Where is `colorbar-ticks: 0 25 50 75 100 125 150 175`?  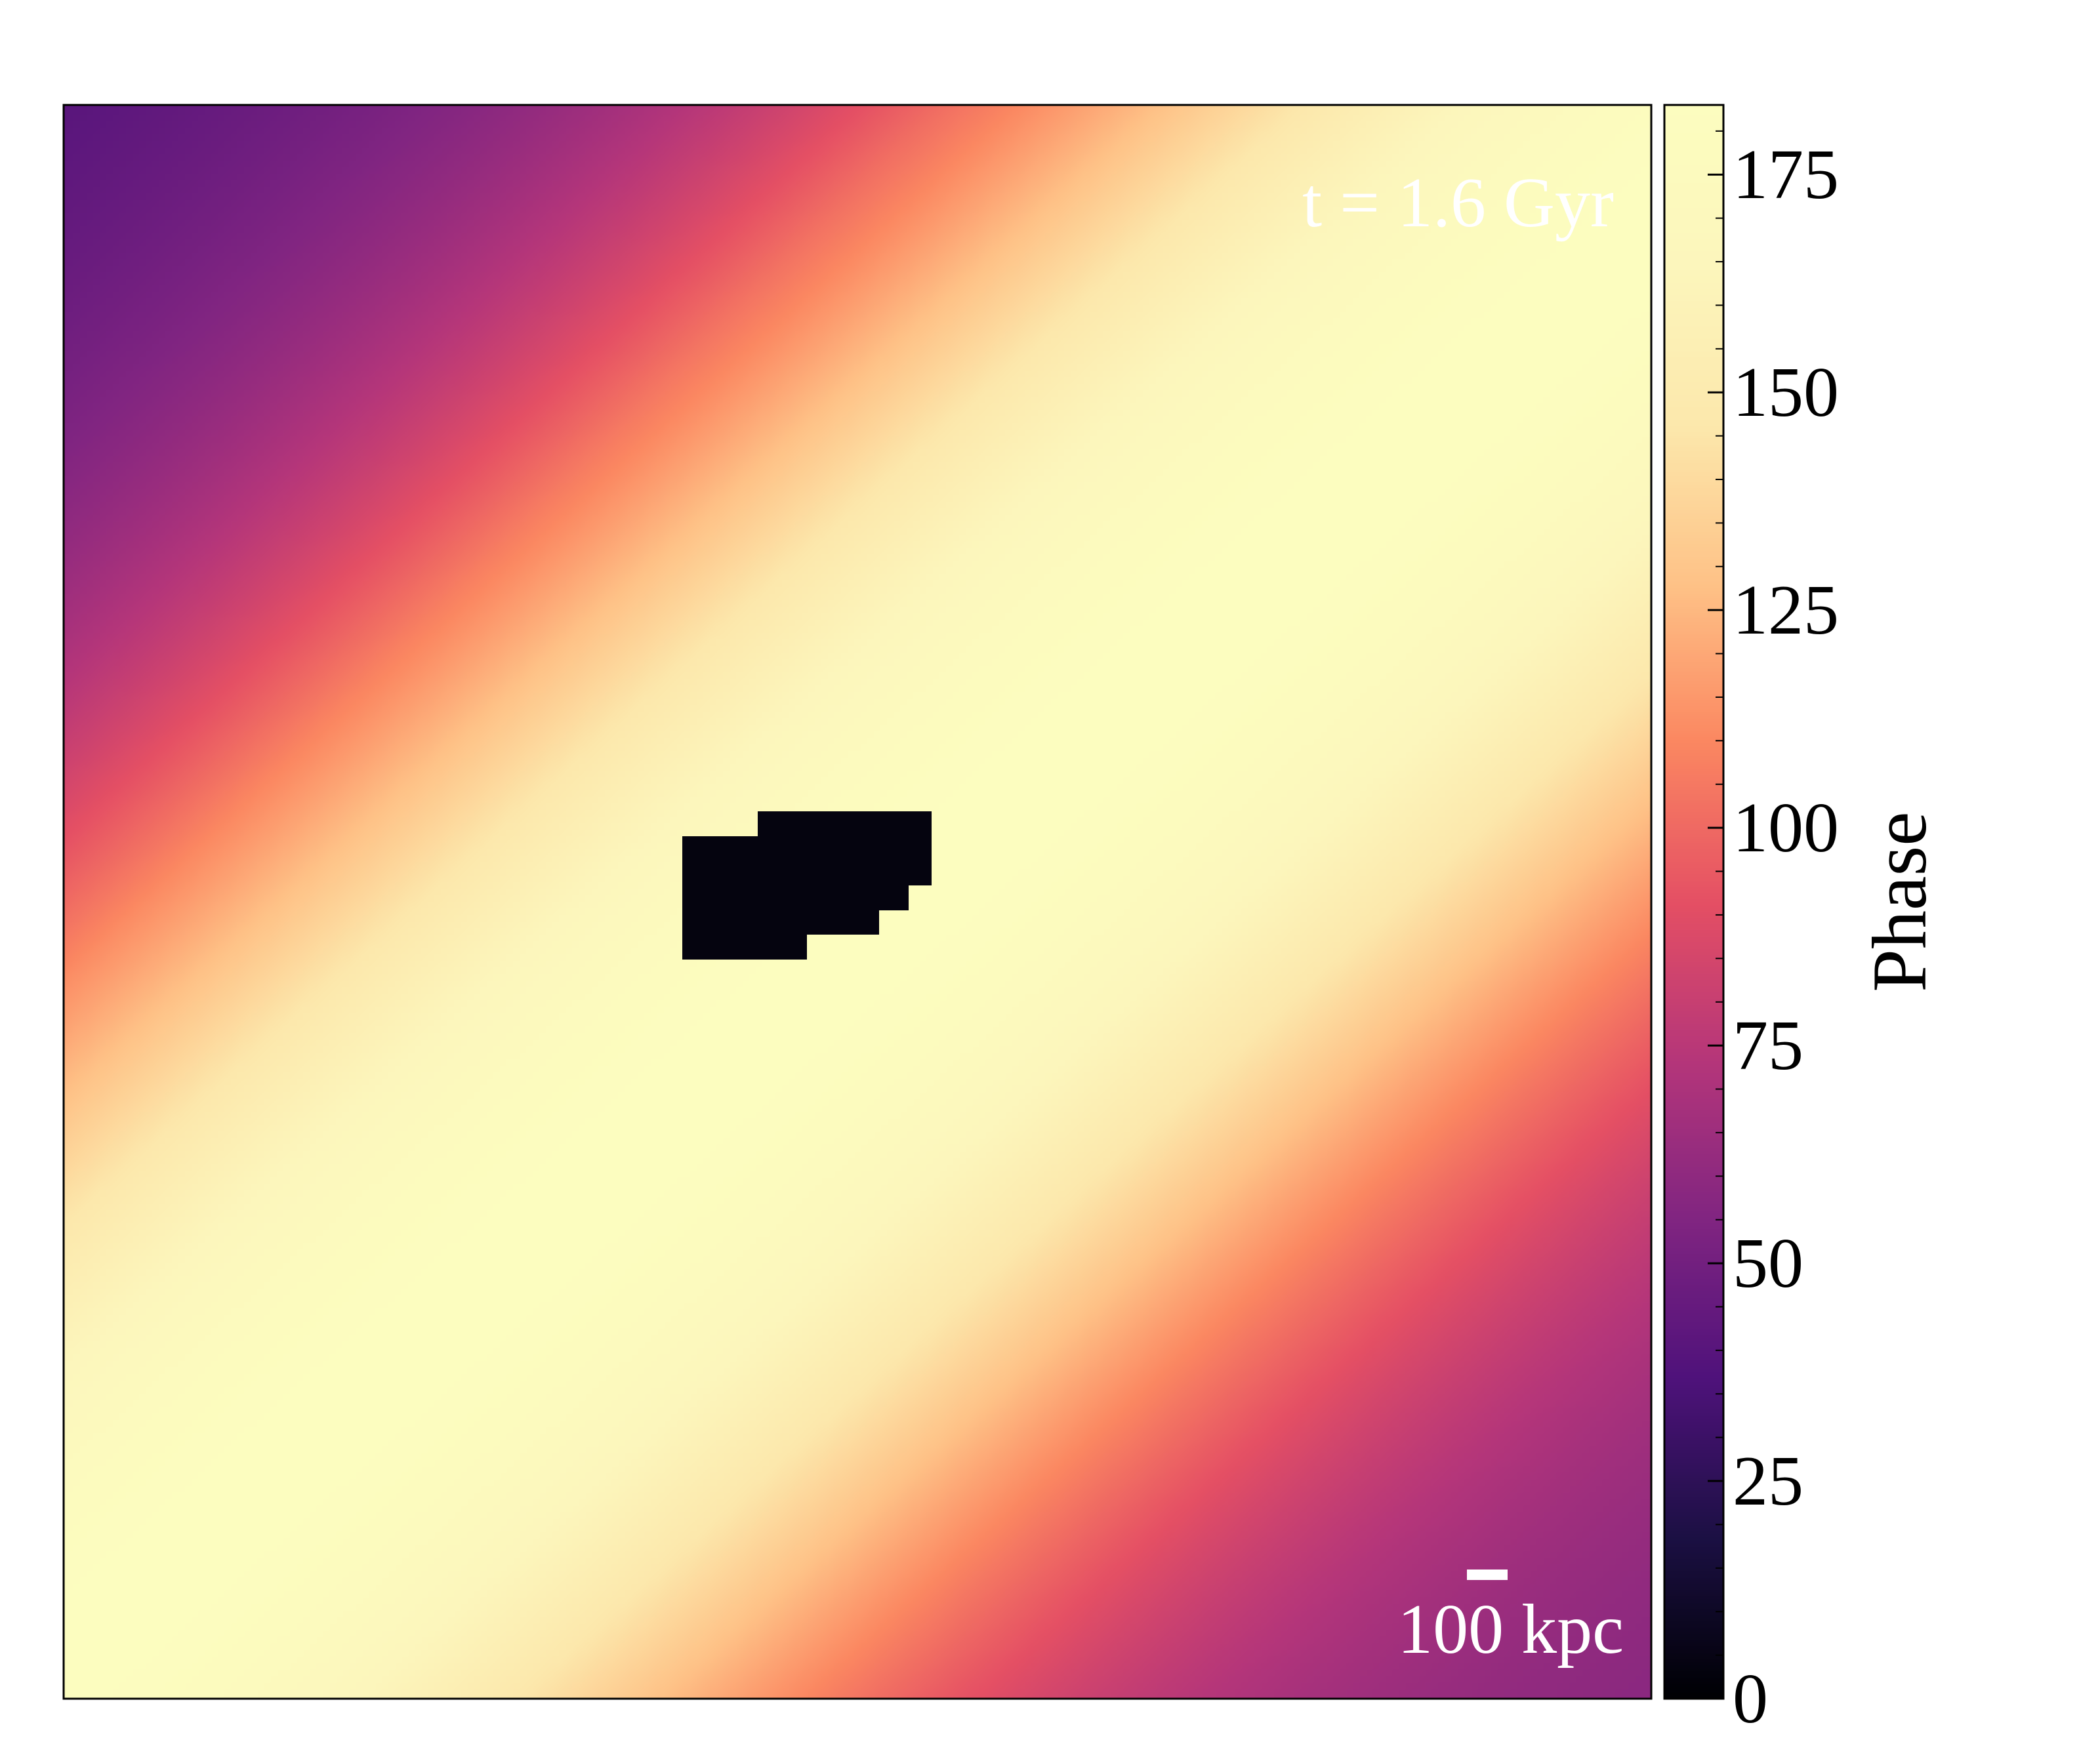 colorbar-ticks: 0 25 50 75 100 125 150 175 is located at coordinates (1773, 934).